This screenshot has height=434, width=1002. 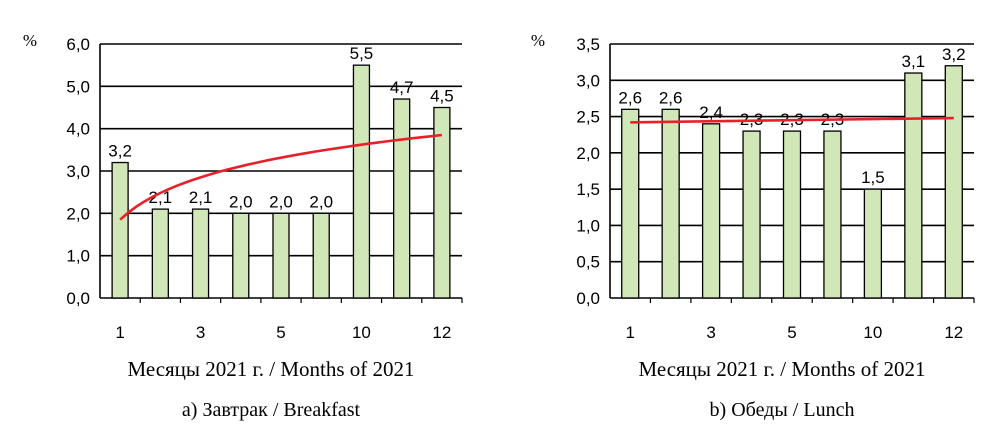 What do you see at coordinates (782, 410) in the screenshot?
I see `chart-caption: b) Обеды / Lunch` at bounding box center [782, 410].